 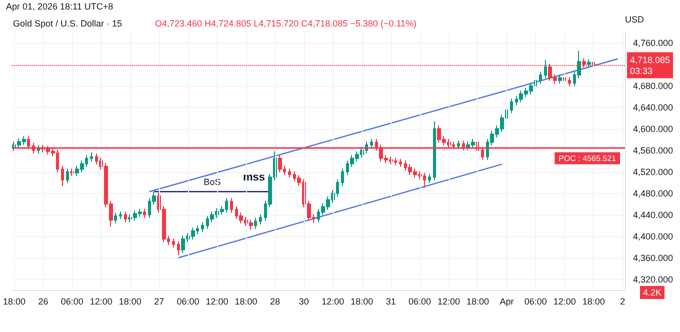 I want to click on y-tick-label: 4,440.000, so click(x=653, y=215).